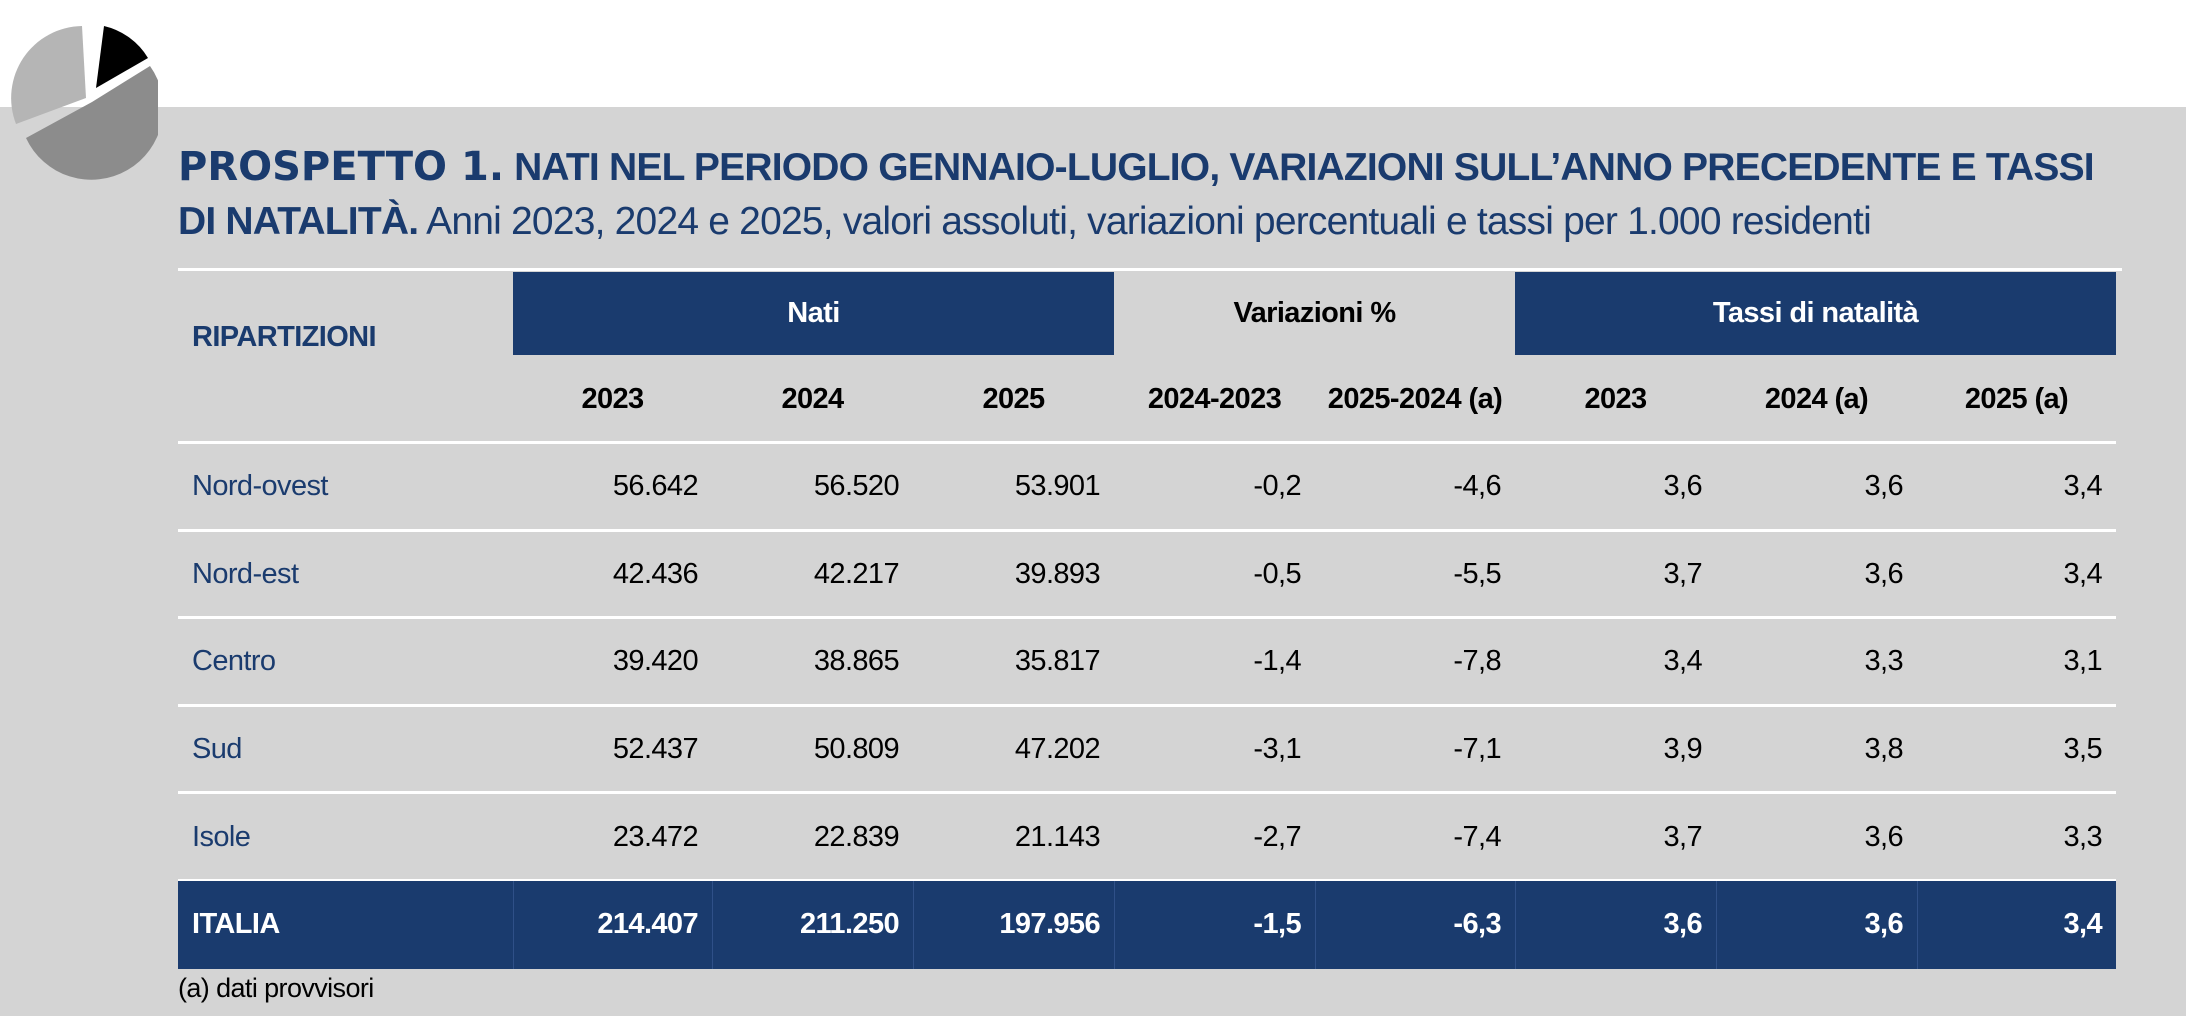 This screenshot has height=1016, width=2186. What do you see at coordinates (856, 836) in the screenshot?
I see `value-cell: 22.839` at bounding box center [856, 836].